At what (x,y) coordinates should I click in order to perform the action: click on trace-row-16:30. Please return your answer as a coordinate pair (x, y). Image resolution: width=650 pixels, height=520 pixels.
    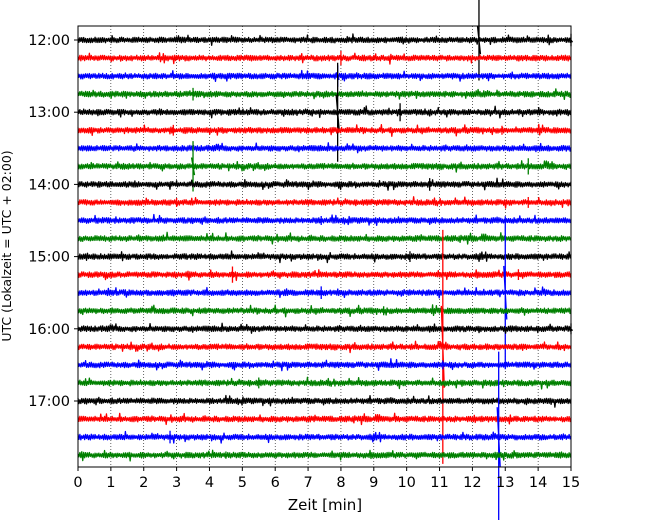
    Looking at the image, I should click on (324, 365).